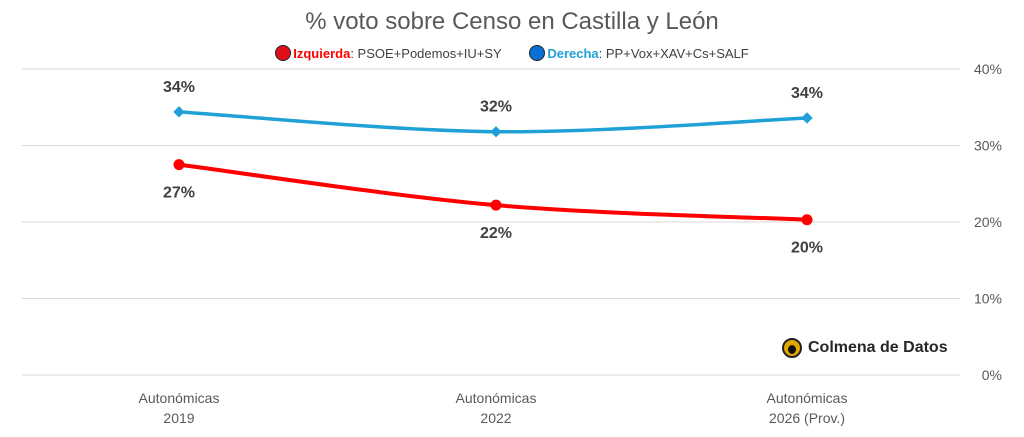 This screenshot has width=1024, height=437. Describe the element at coordinates (493, 192) in the screenshot. I see `series-line-izquierda` at that location.